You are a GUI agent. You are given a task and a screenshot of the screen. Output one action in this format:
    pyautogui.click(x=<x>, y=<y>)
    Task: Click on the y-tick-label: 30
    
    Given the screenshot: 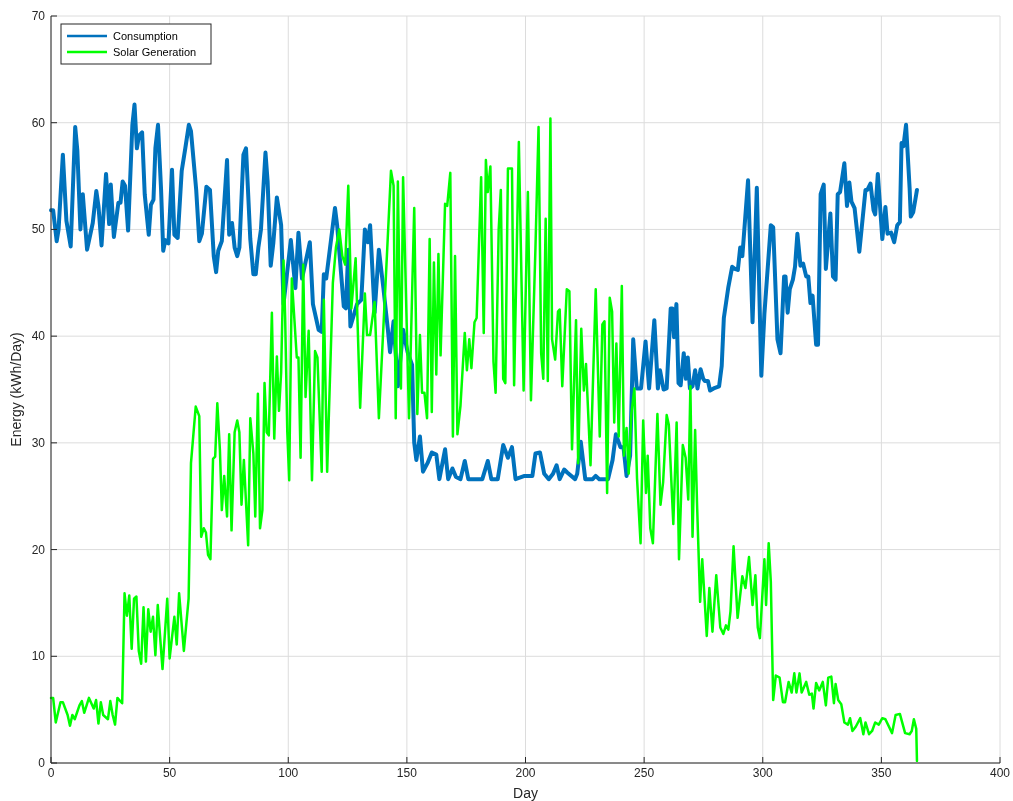 What is the action you would take?
    pyautogui.click(x=38, y=442)
    